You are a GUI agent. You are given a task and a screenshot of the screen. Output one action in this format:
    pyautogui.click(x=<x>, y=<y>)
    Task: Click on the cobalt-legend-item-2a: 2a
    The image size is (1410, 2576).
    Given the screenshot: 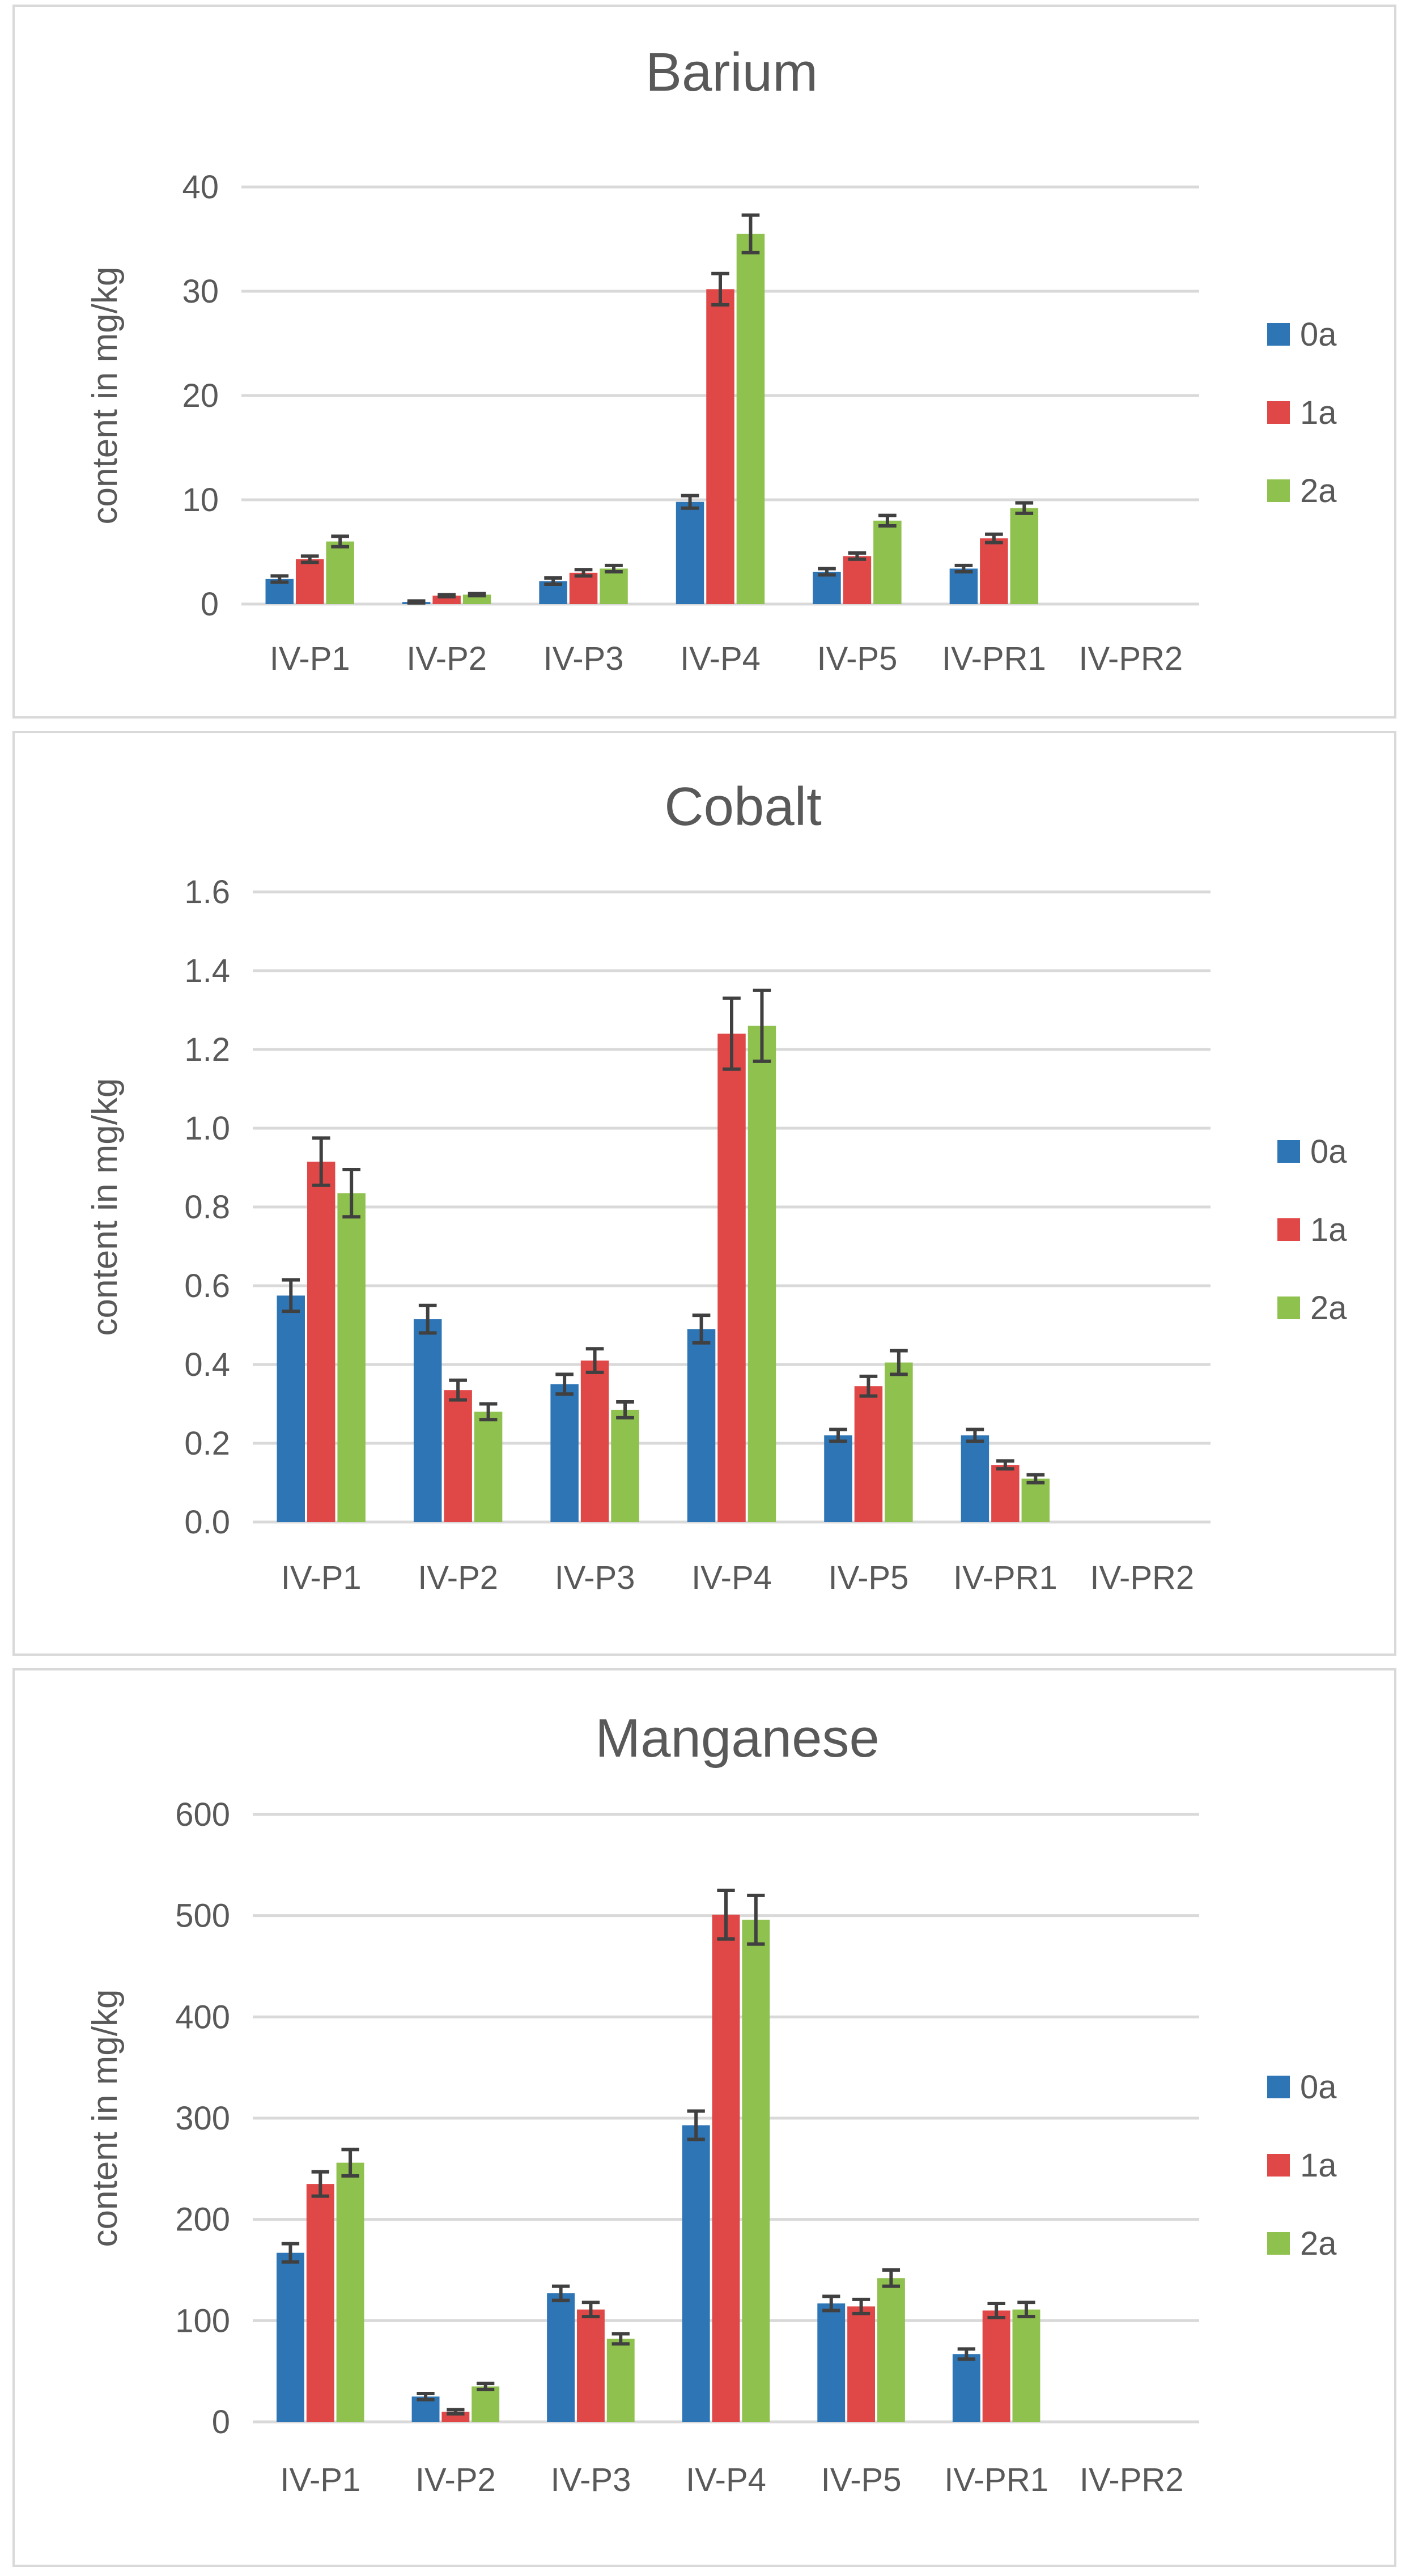 What is the action you would take?
    pyautogui.click(x=1312, y=1308)
    